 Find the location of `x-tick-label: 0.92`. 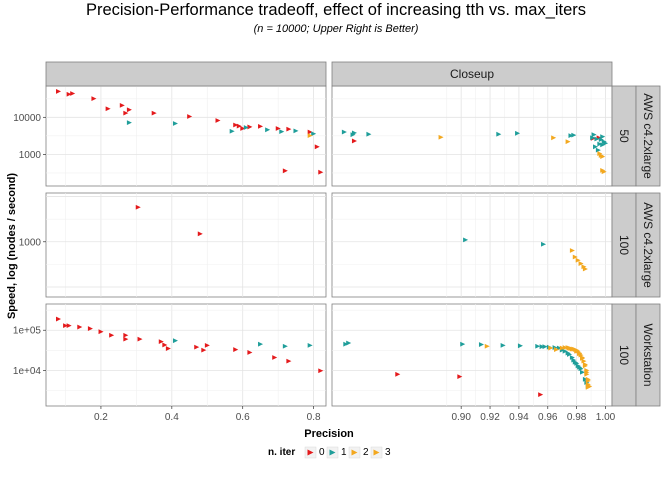

x-tick-label: 0.92 is located at coordinates (490, 417).